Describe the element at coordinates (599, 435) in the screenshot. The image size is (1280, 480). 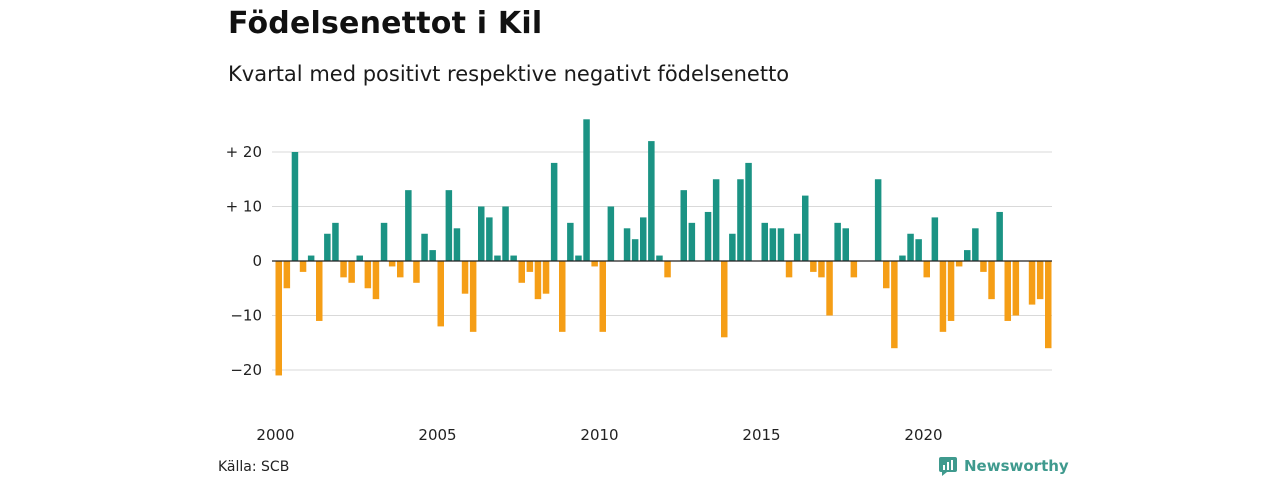
I see `x-tick-label: 2010` at that location.